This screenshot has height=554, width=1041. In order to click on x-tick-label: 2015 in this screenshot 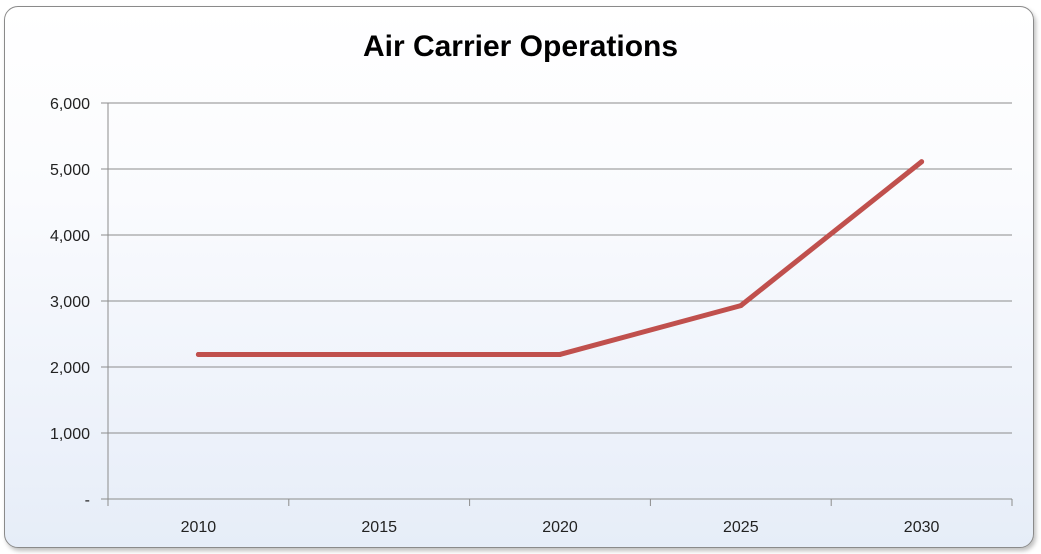, I will do `click(379, 527)`.